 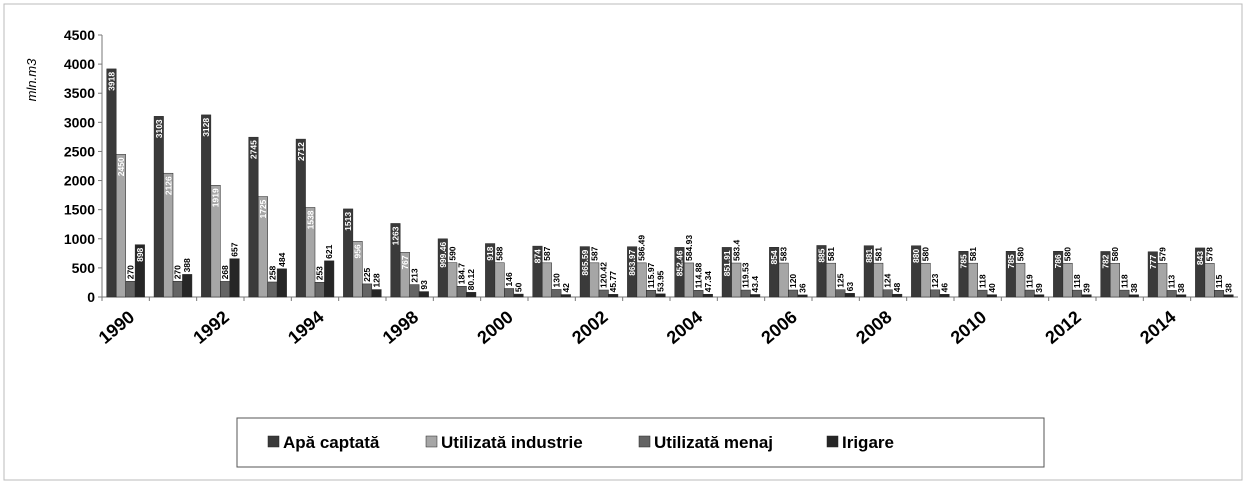 What do you see at coordinates (874, 327) in the screenshot?
I see `x-tick-label: 2008` at bounding box center [874, 327].